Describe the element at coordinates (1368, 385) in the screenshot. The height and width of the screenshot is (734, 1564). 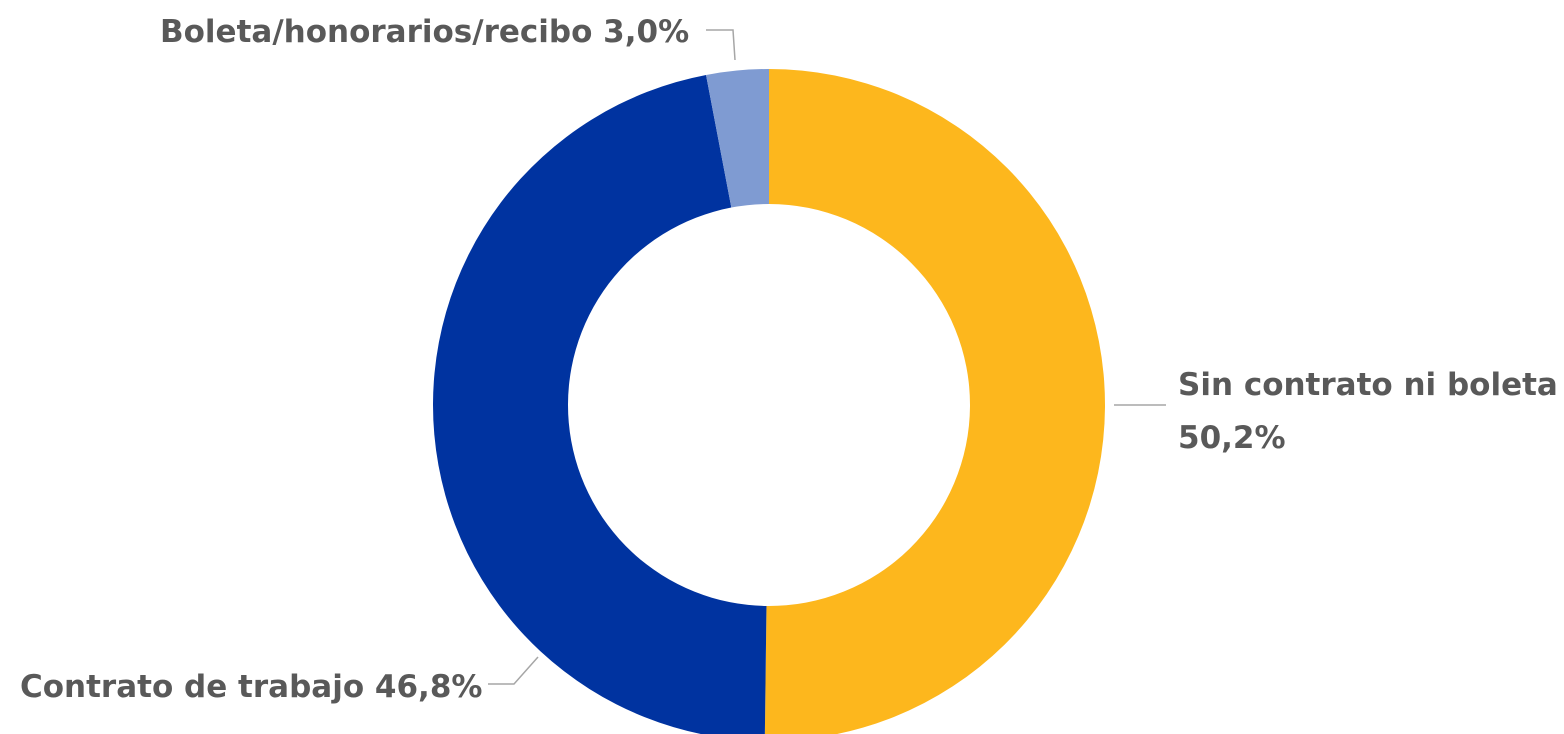
I see `data-label-sin-contrato: Sin contrato ni boleta` at that location.